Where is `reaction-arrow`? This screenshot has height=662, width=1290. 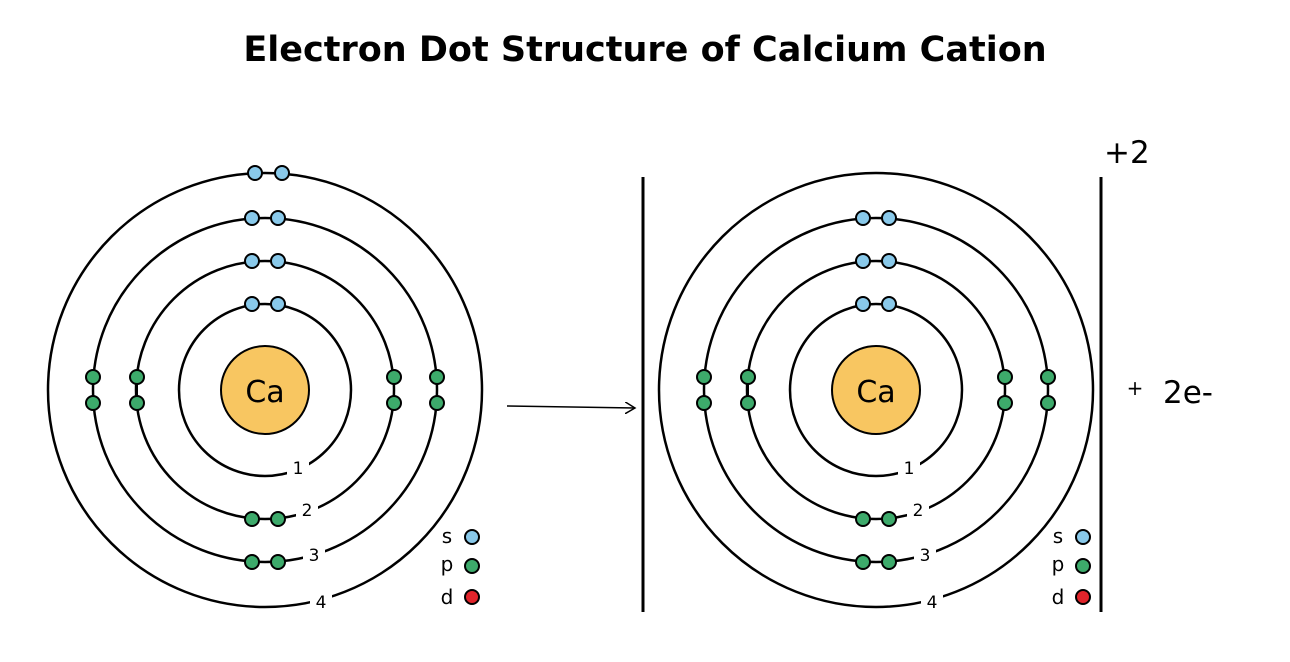
reaction-arrow is located at coordinates (570, 407).